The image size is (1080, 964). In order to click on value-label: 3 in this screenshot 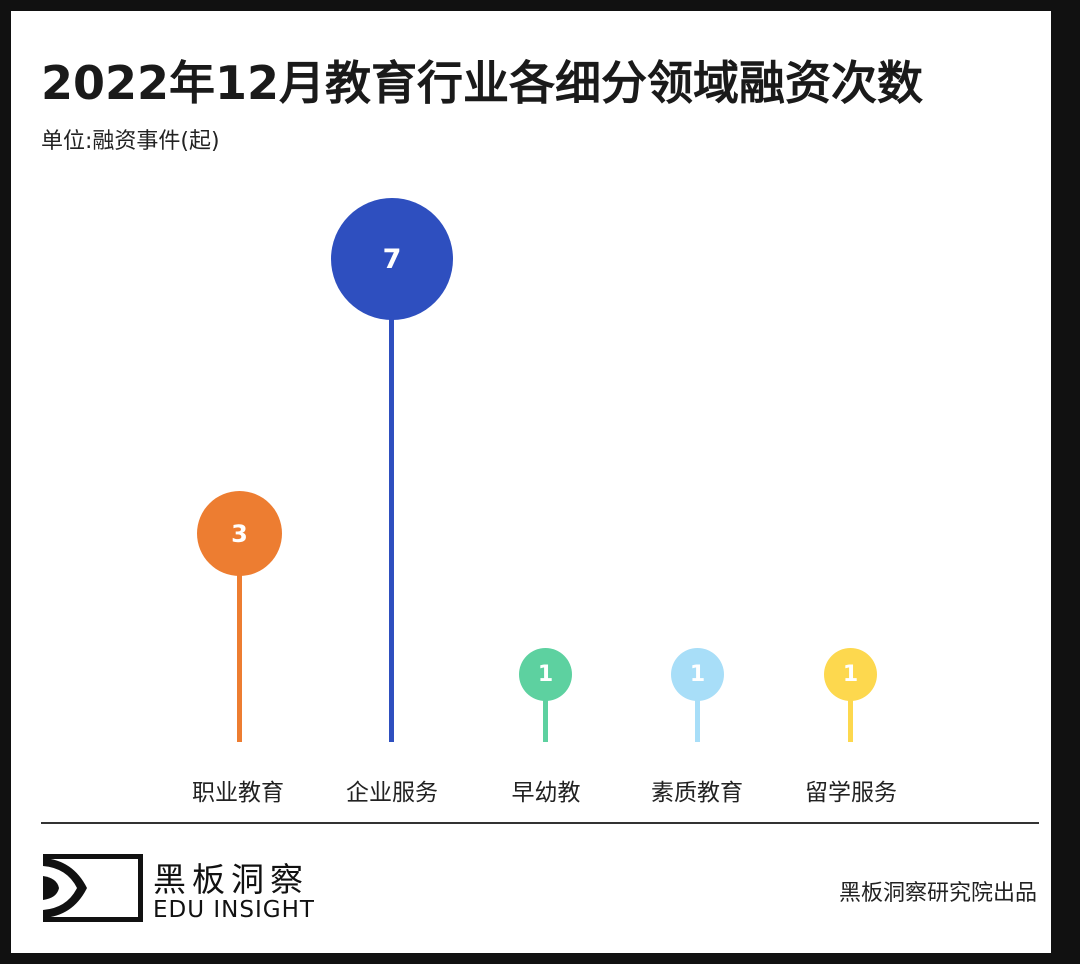, I will do `click(239, 533)`.